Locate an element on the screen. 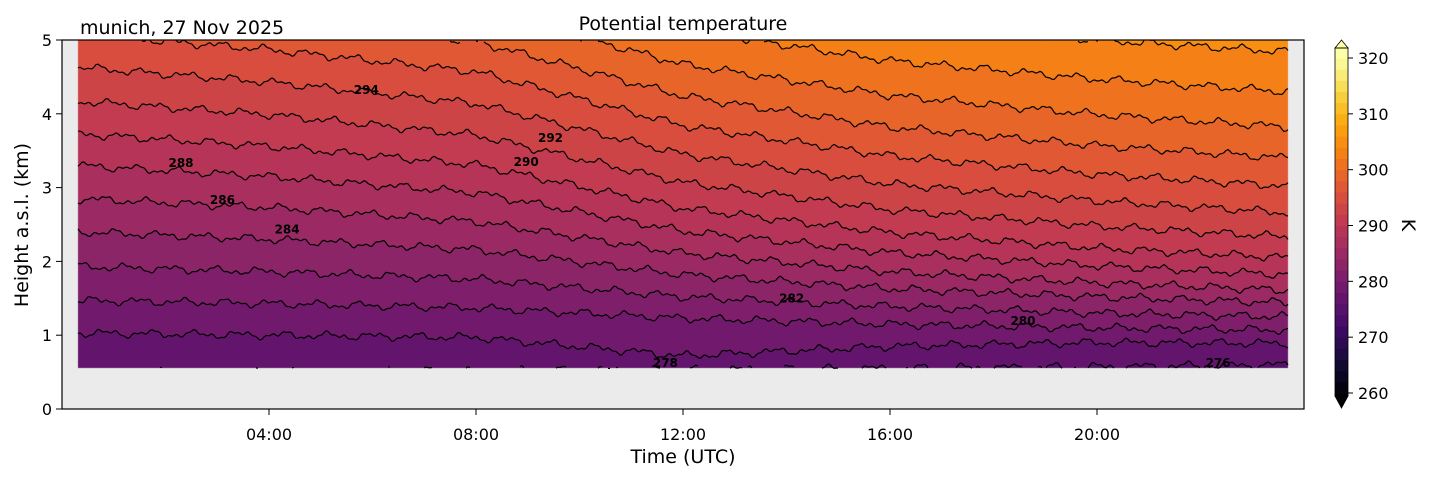 This screenshot has width=1429, height=478. y-axis-label: Height a.s.l. (km) is located at coordinates (22, 225).